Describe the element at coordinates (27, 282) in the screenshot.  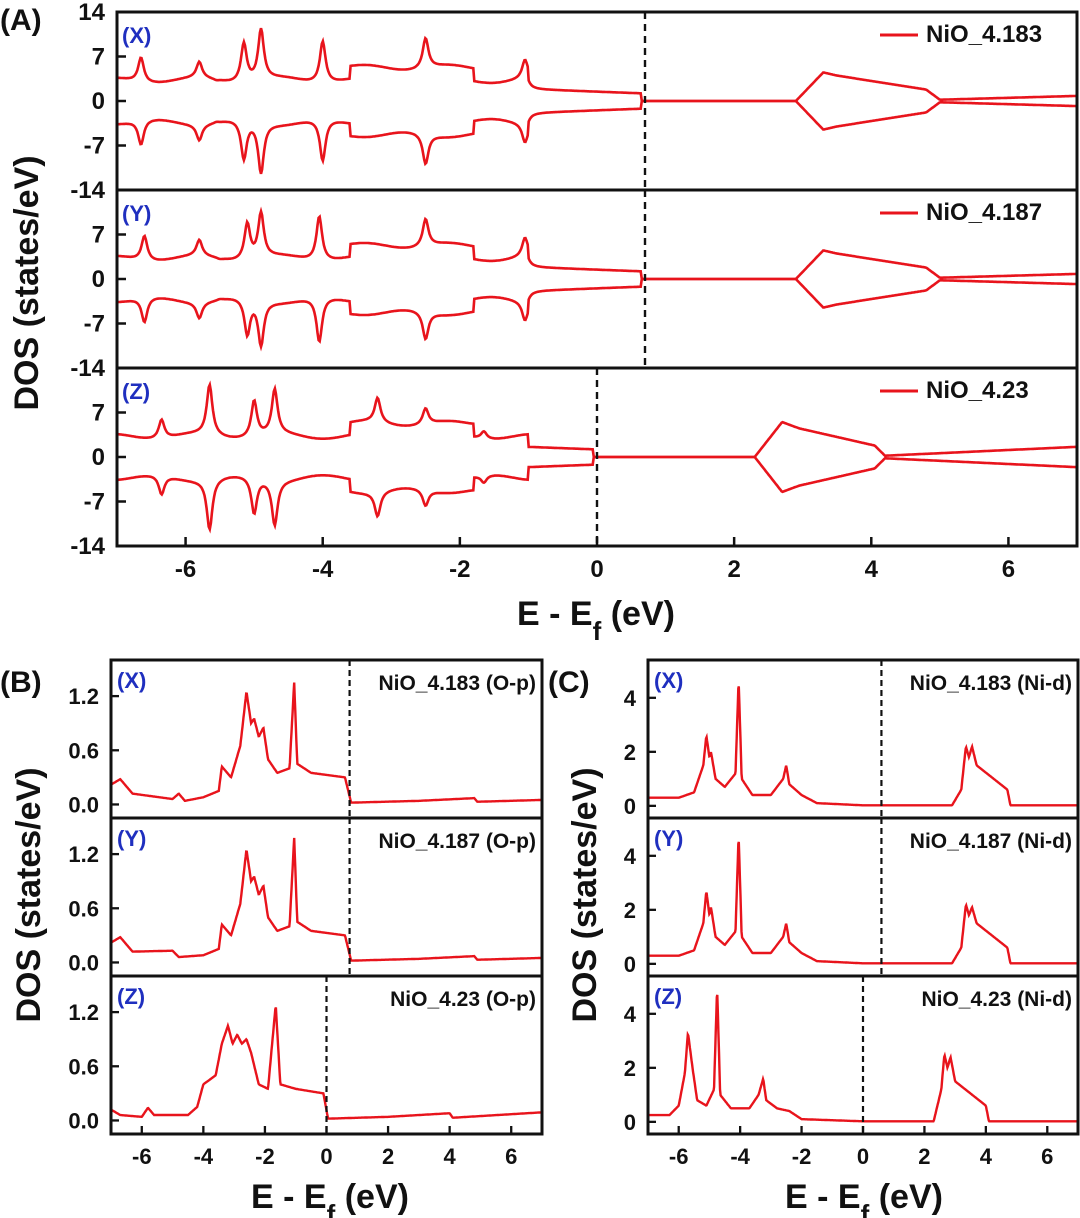
I see `y-axis-label-a: DOS (states/eV)` at that location.